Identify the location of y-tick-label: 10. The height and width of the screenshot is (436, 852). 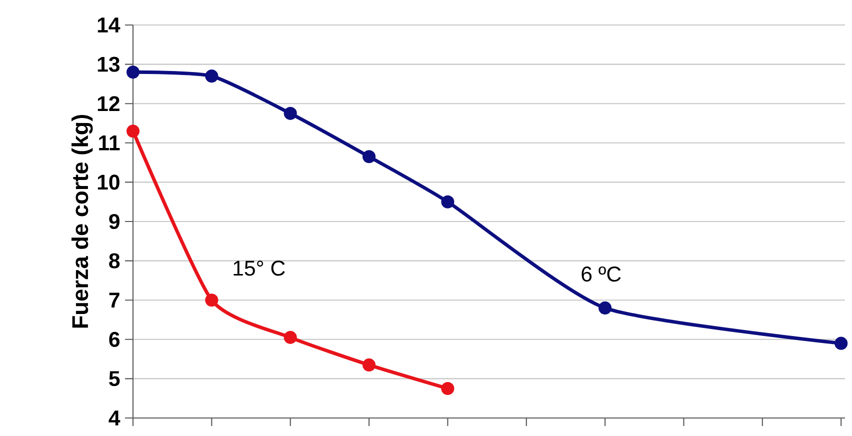
(109, 182).